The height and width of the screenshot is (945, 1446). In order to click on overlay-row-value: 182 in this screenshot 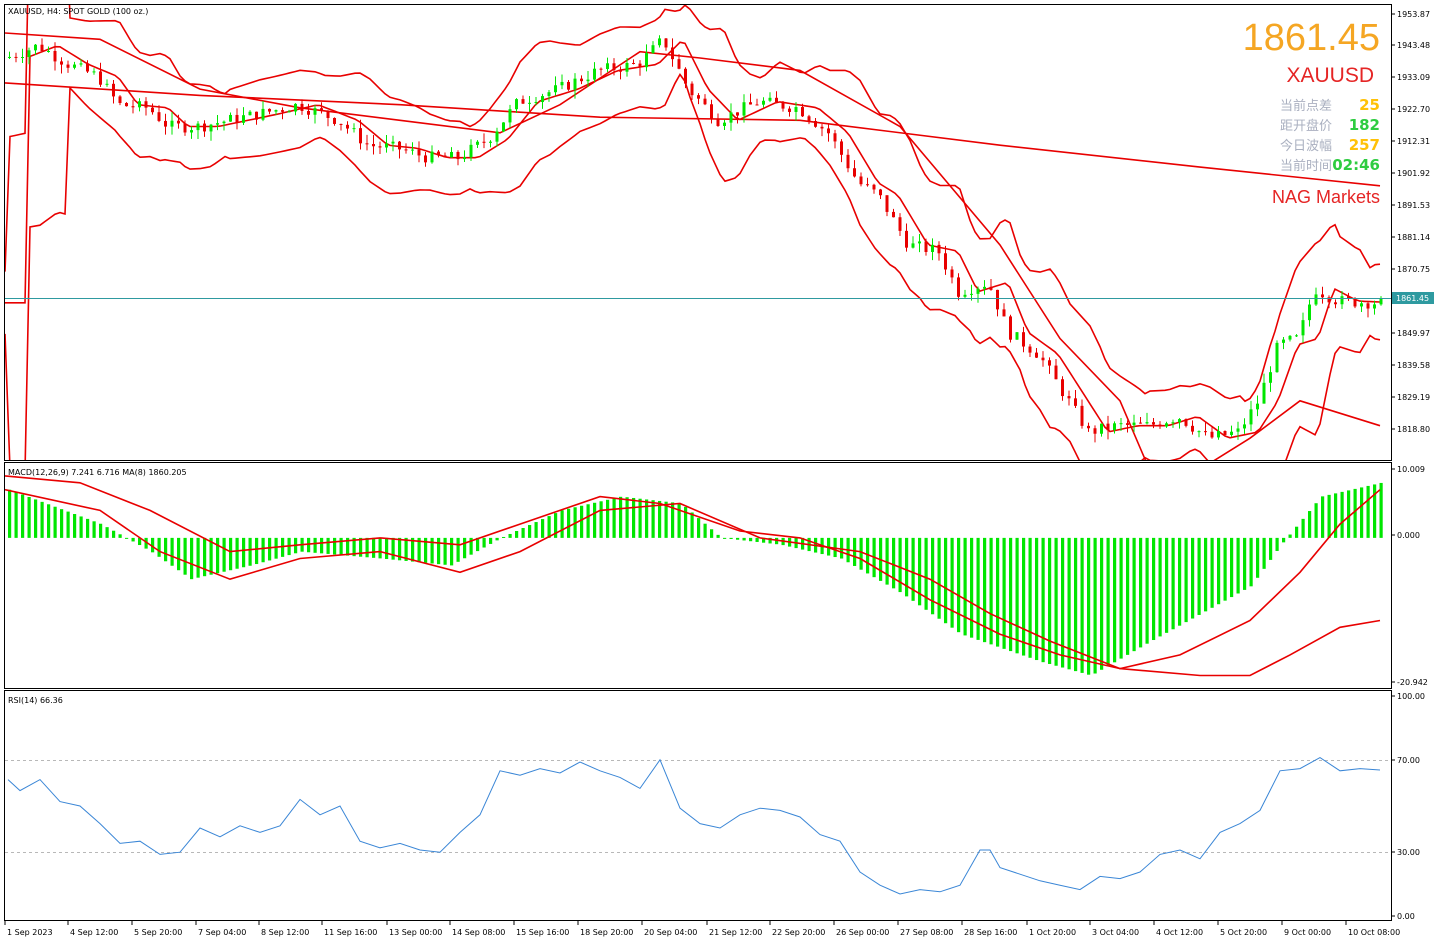, I will do `click(1364, 125)`.